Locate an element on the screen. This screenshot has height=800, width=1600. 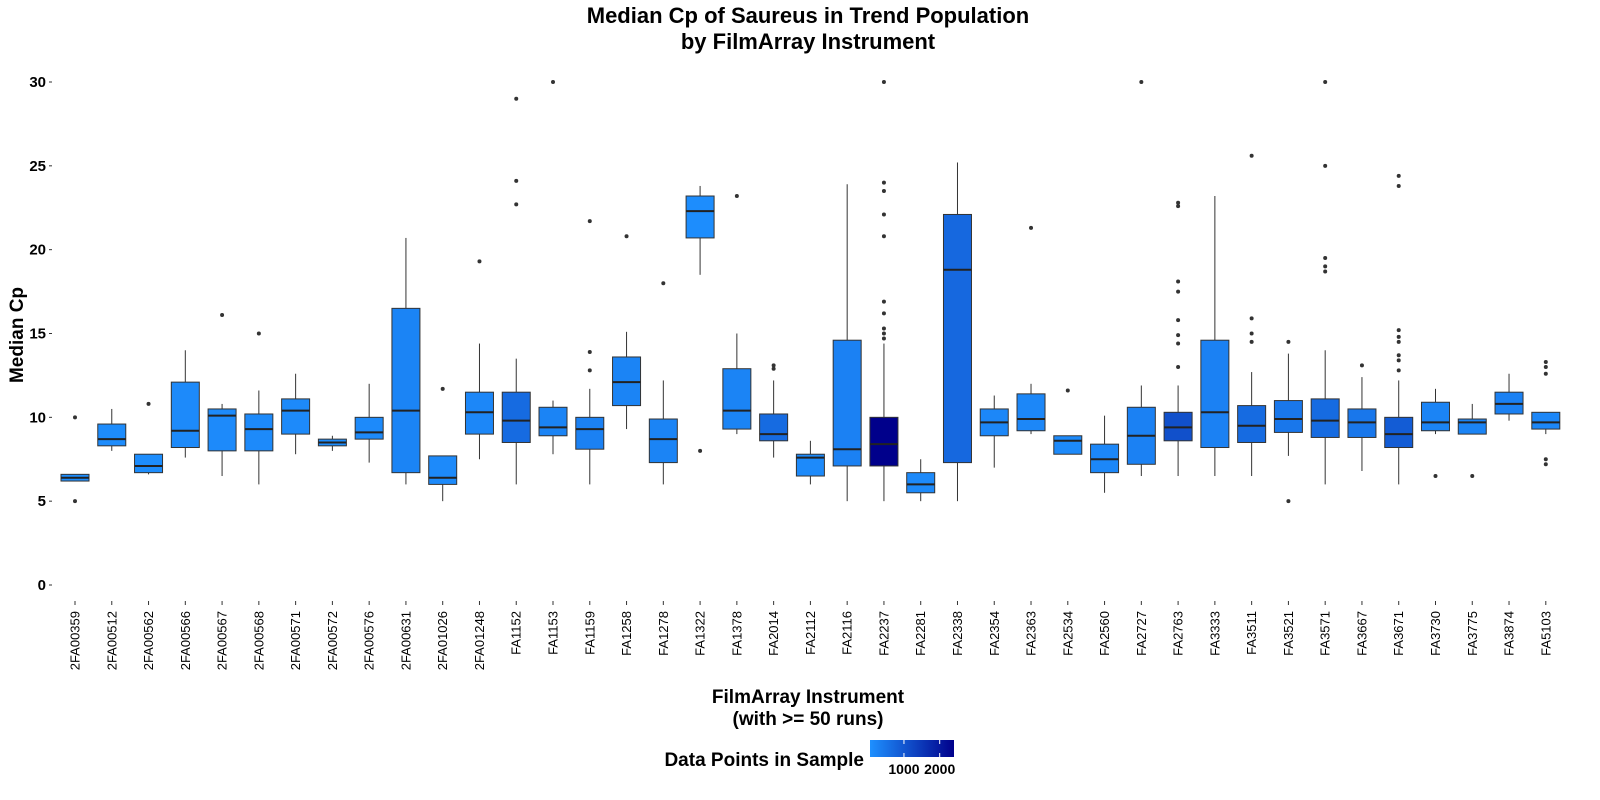
y-axis: 0 5 10 15 20 25 30 is located at coordinates (40, 334).